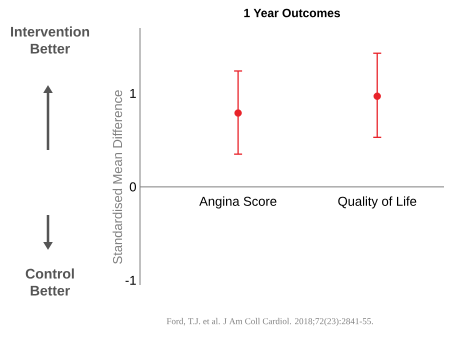  I want to click on y-tick-label: 0, so click(133, 187).